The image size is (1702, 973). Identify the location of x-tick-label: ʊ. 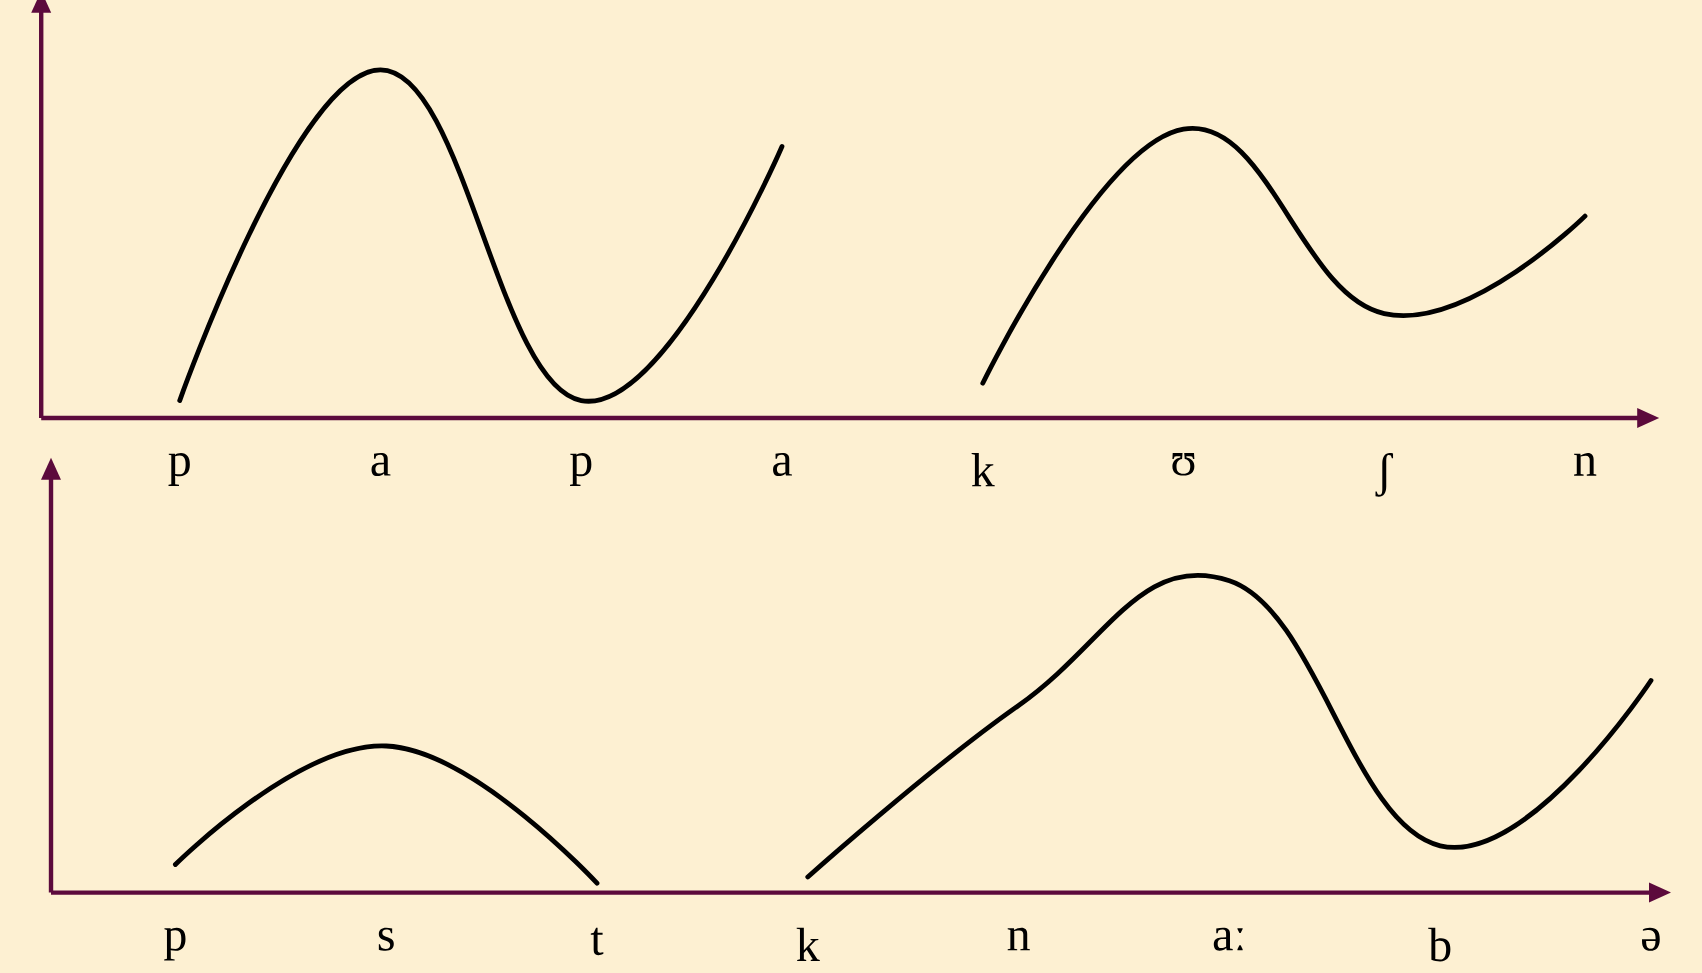
(1183, 464).